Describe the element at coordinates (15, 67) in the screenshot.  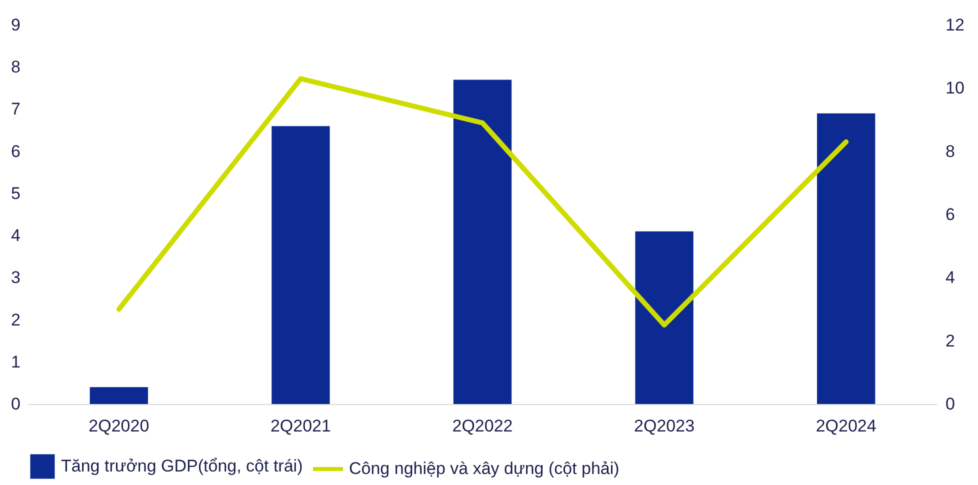
I see `y-tick-label: 8` at that location.